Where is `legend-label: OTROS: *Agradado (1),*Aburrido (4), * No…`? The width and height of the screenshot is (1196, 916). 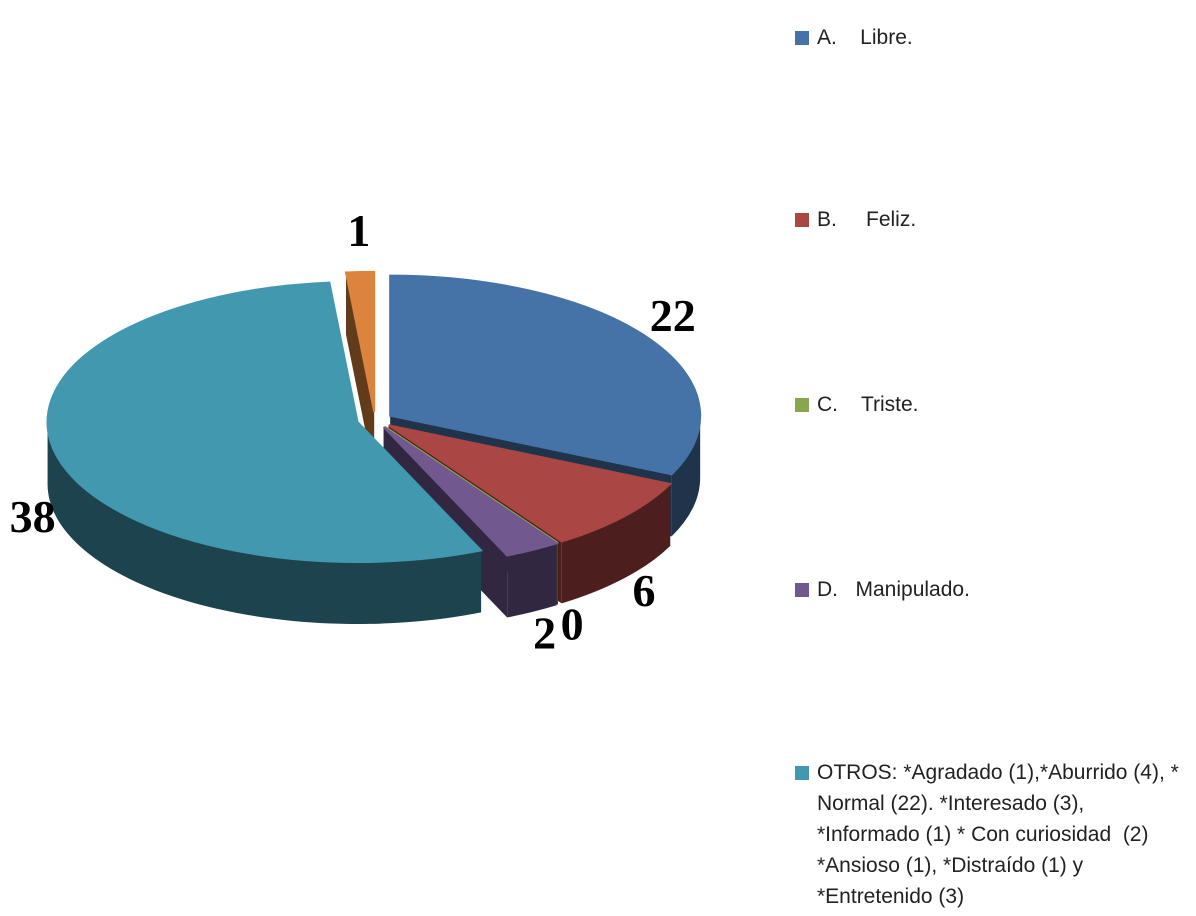 legend-label: OTROS: *Agradado (1),*Aburrido (4), * No… is located at coordinates (1001, 834).